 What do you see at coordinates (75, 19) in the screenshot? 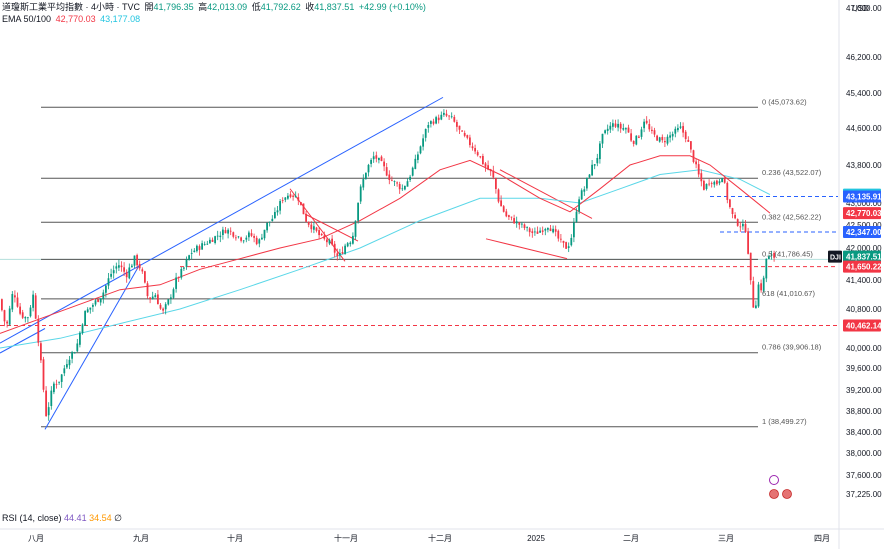
I see `ema50-value: 42,770.03` at bounding box center [75, 19].